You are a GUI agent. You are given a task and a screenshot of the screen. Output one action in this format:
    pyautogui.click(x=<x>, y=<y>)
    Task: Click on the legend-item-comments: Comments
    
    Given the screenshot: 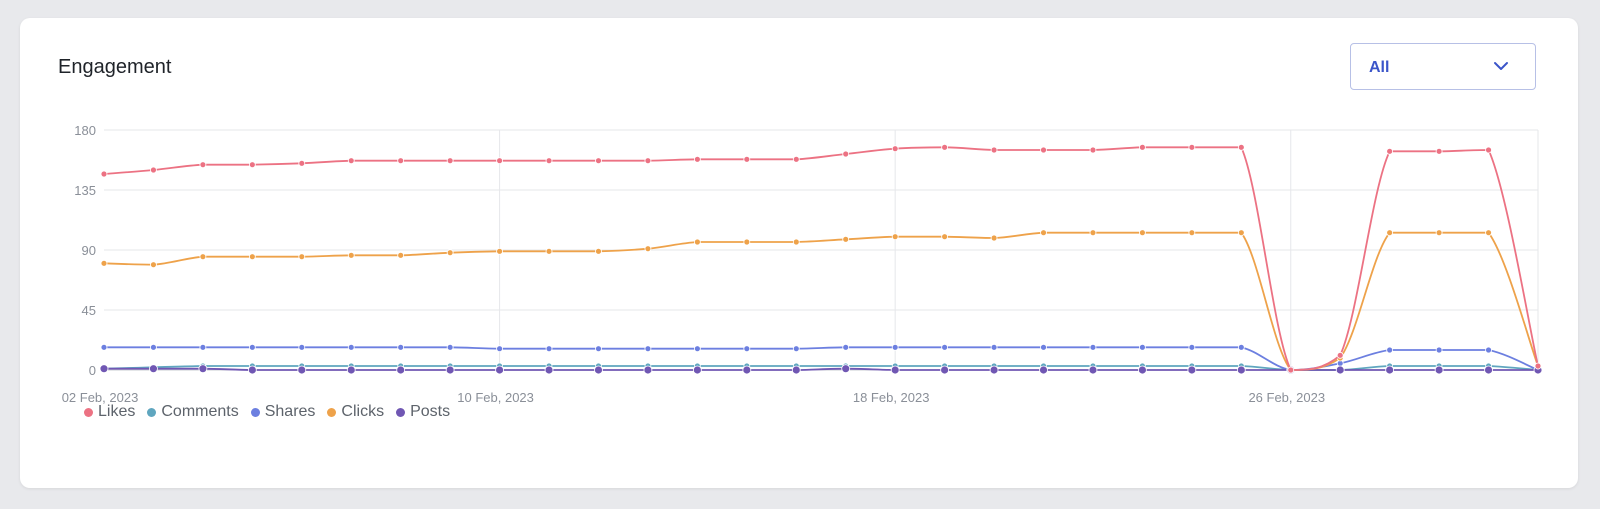 What is the action you would take?
    pyautogui.click(x=193, y=412)
    